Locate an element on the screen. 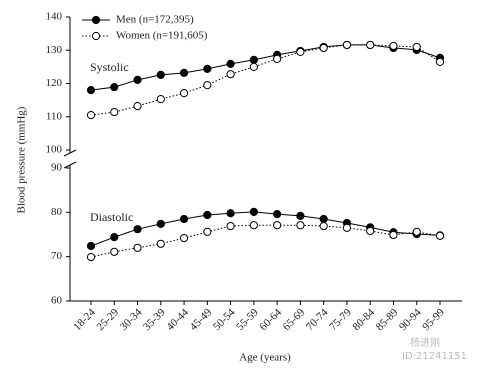 This screenshot has height=372, width=482. x-tick-label: 30-34 is located at coordinates (131, 319).